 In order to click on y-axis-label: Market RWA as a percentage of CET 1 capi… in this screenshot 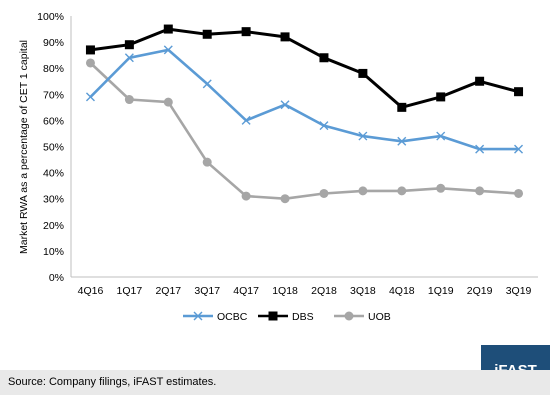, I will do `click(24, 147)`.